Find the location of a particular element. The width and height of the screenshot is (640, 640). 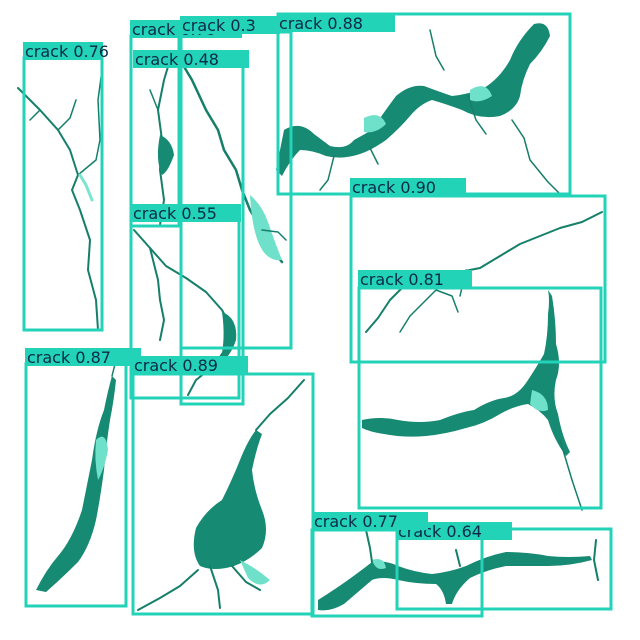

bbox-d12 is located at coordinates (504, 569).